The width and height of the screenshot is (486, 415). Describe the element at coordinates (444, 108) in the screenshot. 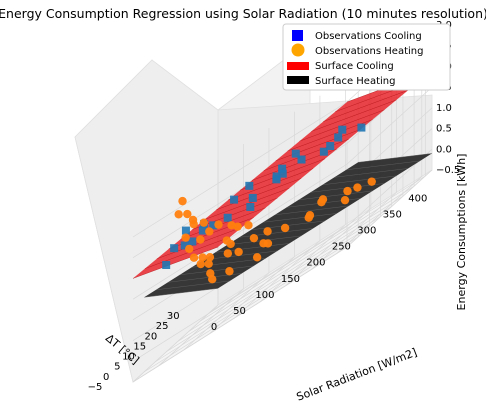

I see `z-tick-label: 1.0` at that location.